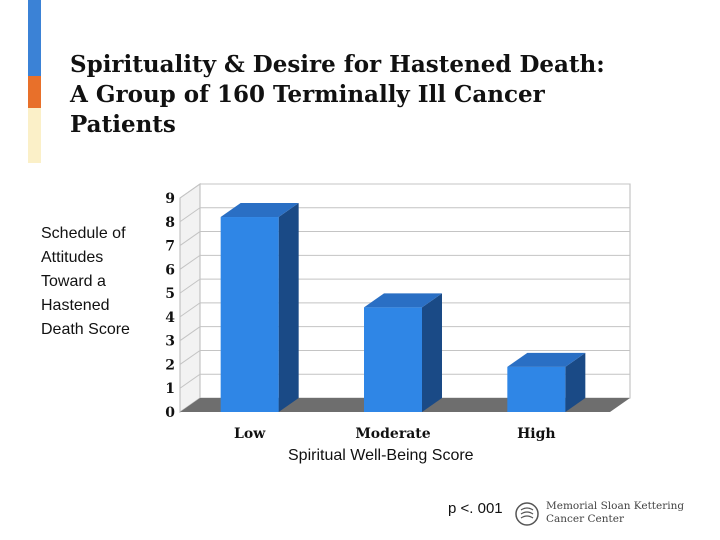 The width and height of the screenshot is (720, 540). What do you see at coordinates (170, 270) in the screenshot?
I see `y-tick-label: 6` at bounding box center [170, 270].